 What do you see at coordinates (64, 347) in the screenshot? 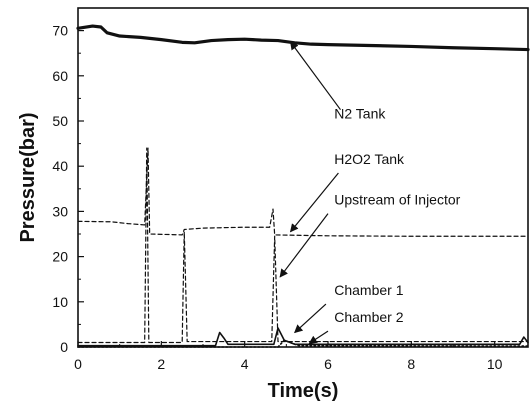
I see `y-tick-label: 0` at bounding box center [64, 347].